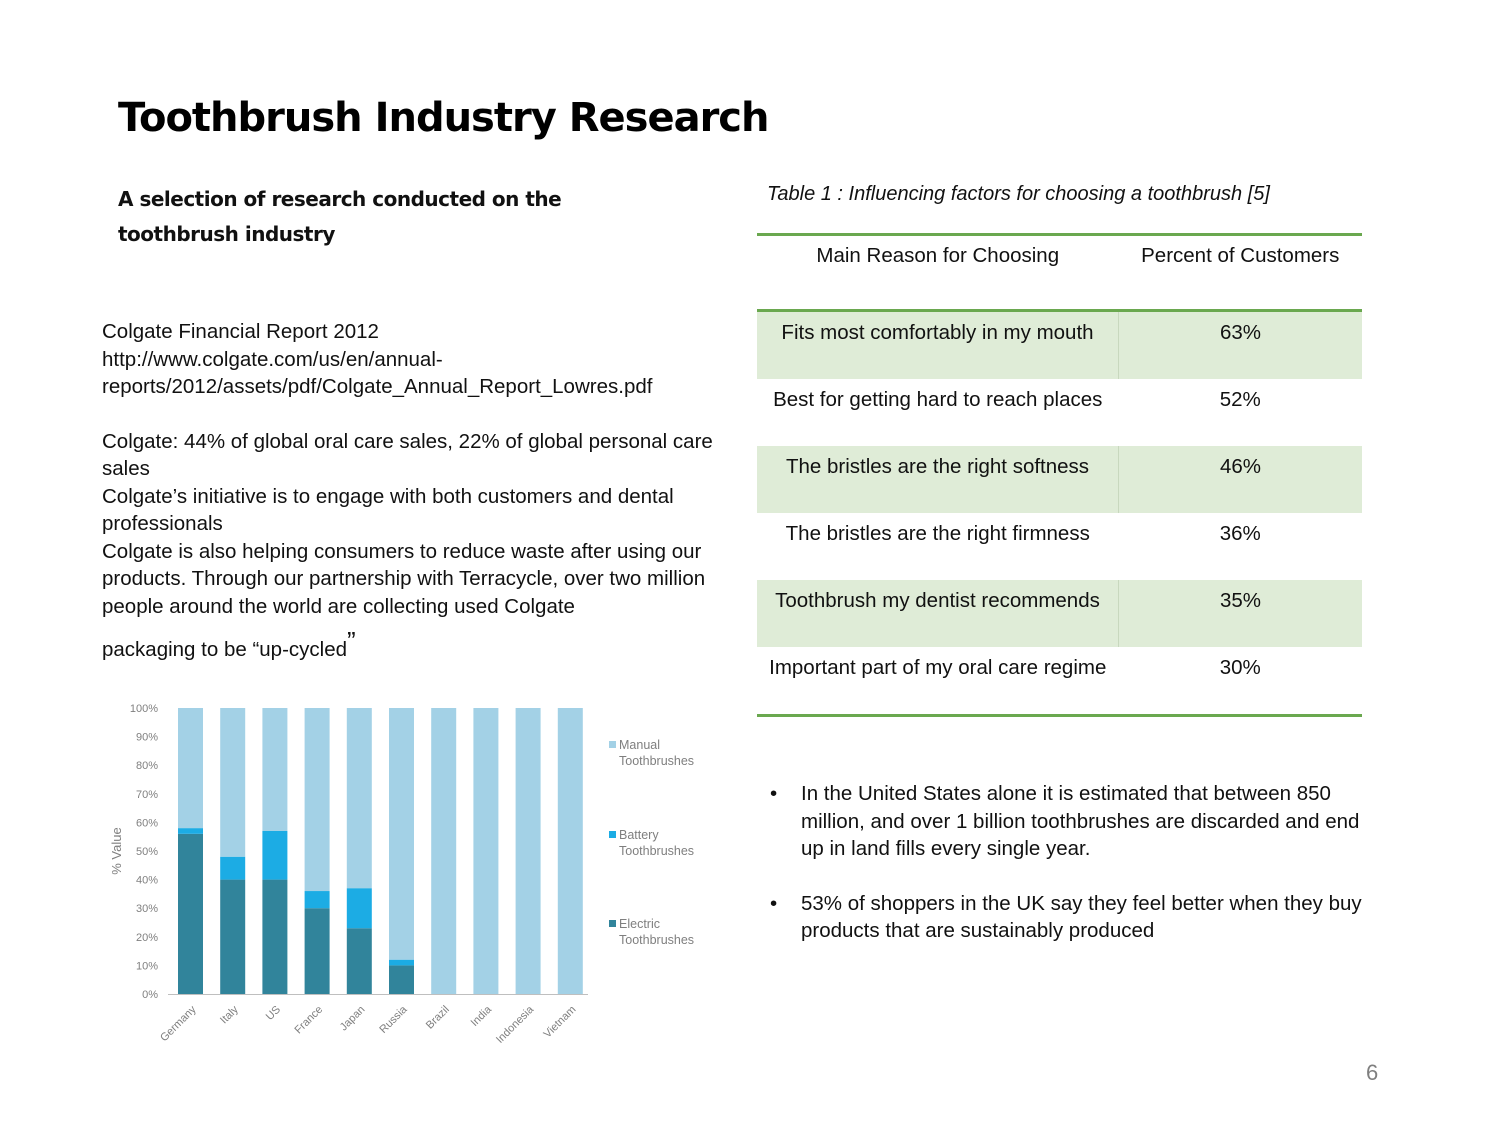  What do you see at coordinates (147, 909) in the screenshot?
I see `y-tick-label: 30%` at bounding box center [147, 909].